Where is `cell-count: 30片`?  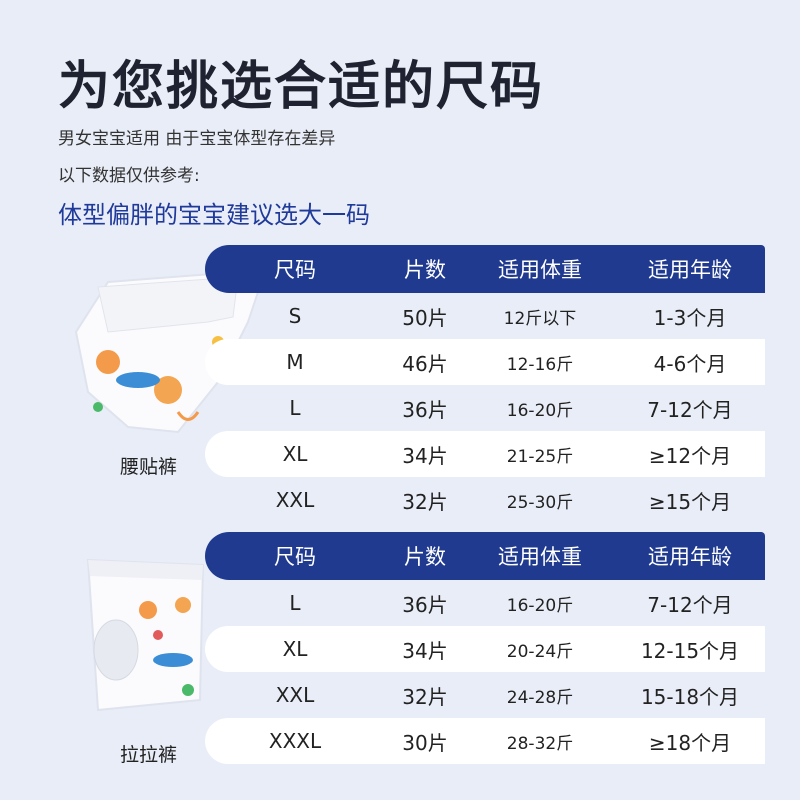
cell-count: 30片 is located at coordinates (425, 742).